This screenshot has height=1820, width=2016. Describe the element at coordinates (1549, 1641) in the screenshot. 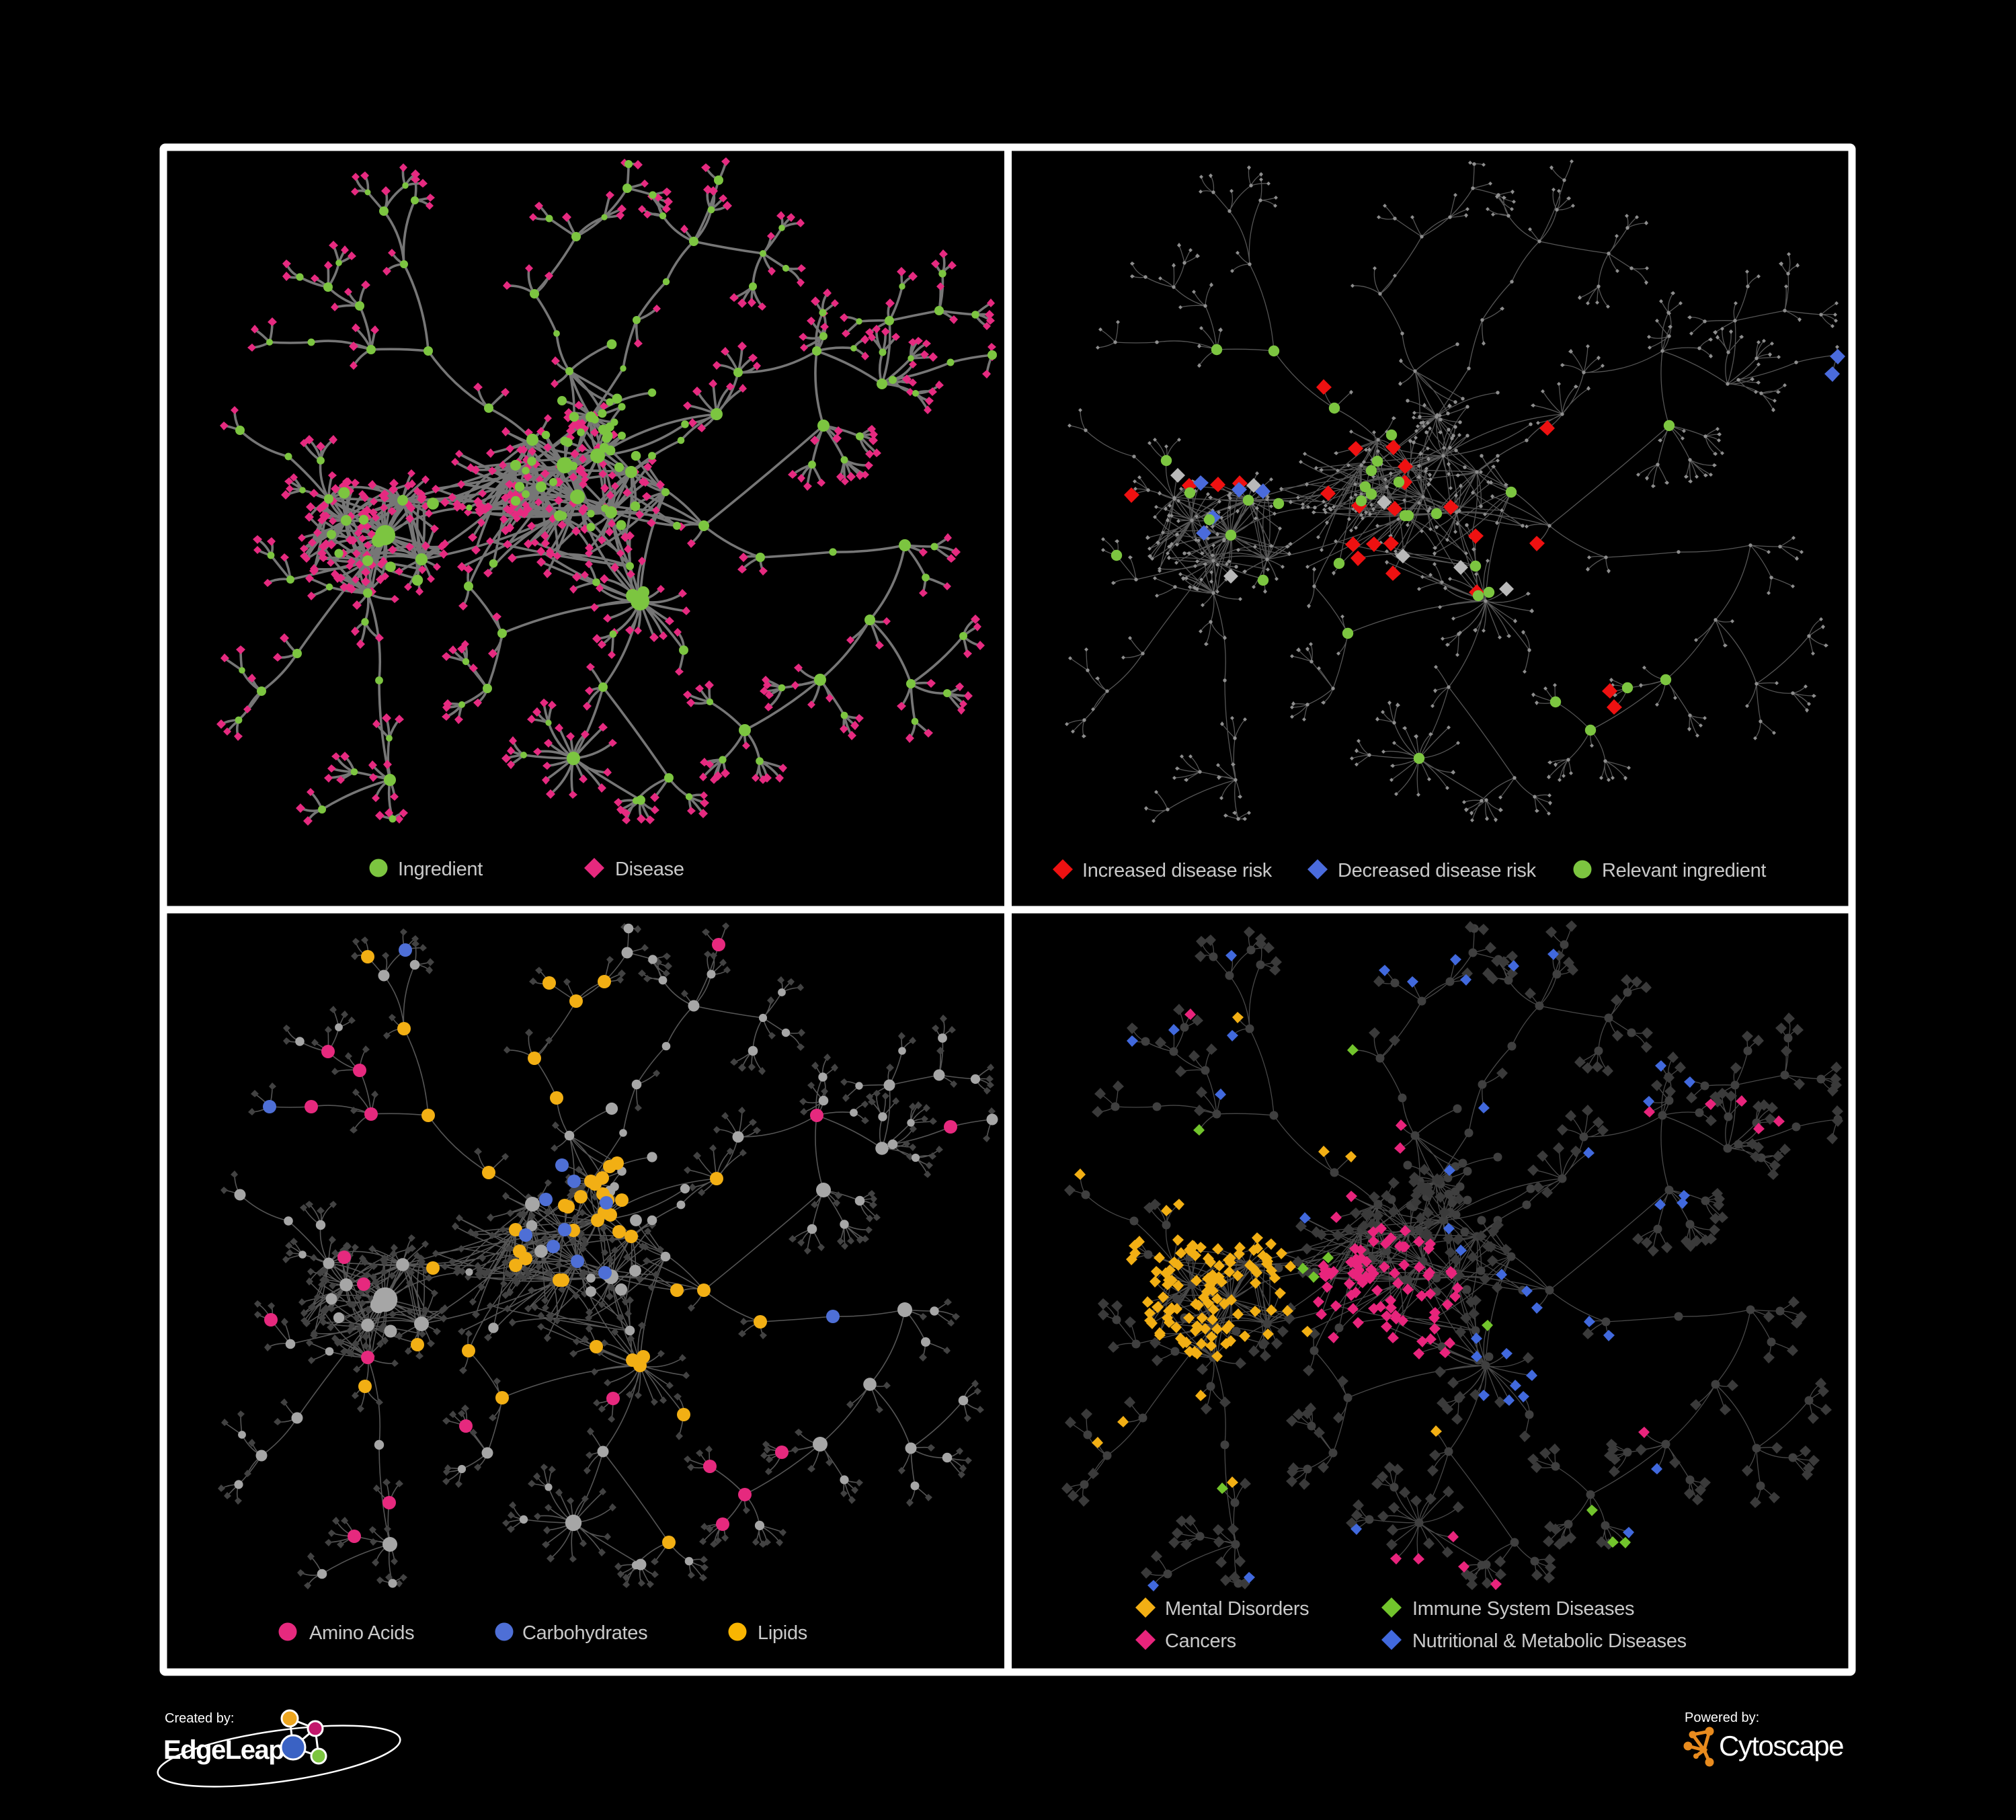

I see `svg-text:Nutritional & Metabolic Diseas: Nutritional & Metabolic Diseases` at that location.